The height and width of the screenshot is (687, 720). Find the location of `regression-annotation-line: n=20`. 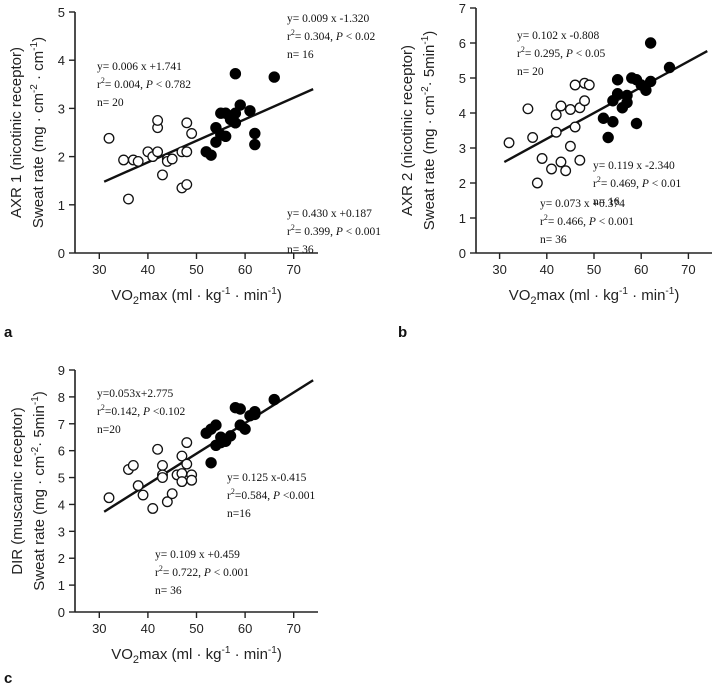

regression-annotation-line: n=20 is located at coordinates (109, 430).